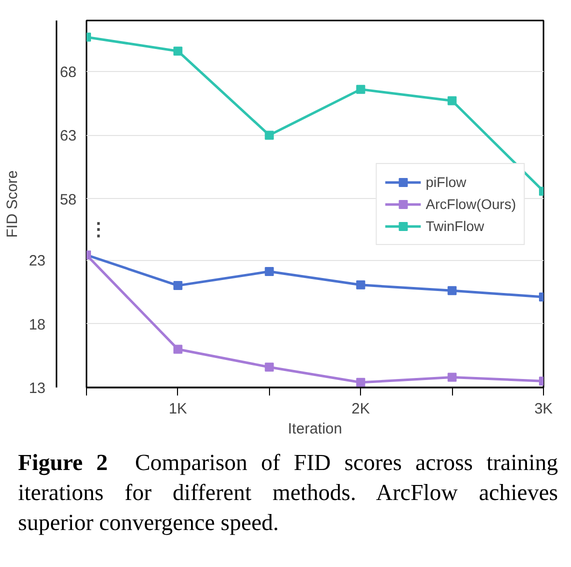 Image resolution: width=571 pixels, height=567 pixels. What do you see at coordinates (37, 325) in the screenshot?
I see `y-tick-label: 18` at bounding box center [37, 325].